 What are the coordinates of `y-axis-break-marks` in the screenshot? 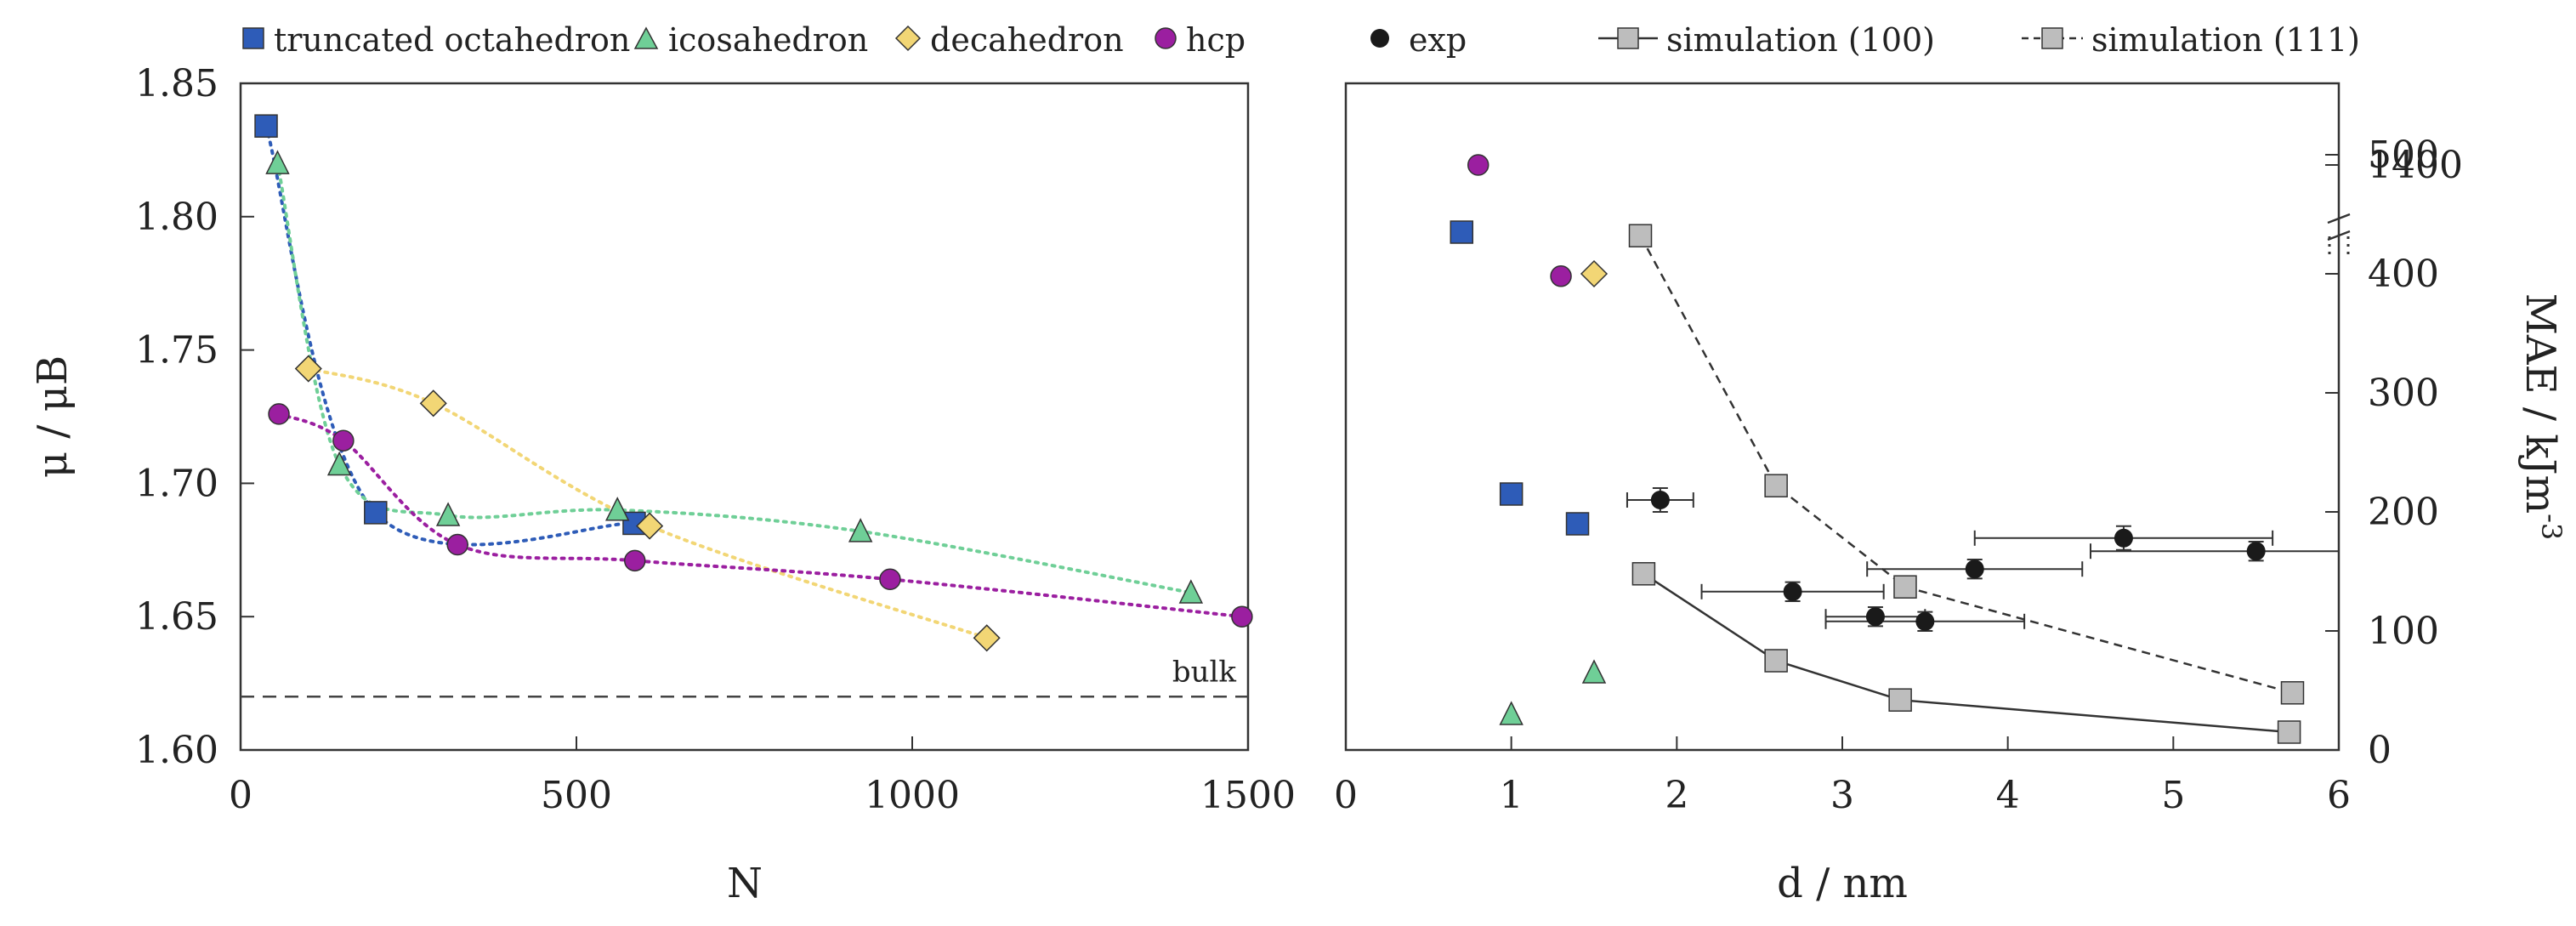 It's located at (2339, 235).